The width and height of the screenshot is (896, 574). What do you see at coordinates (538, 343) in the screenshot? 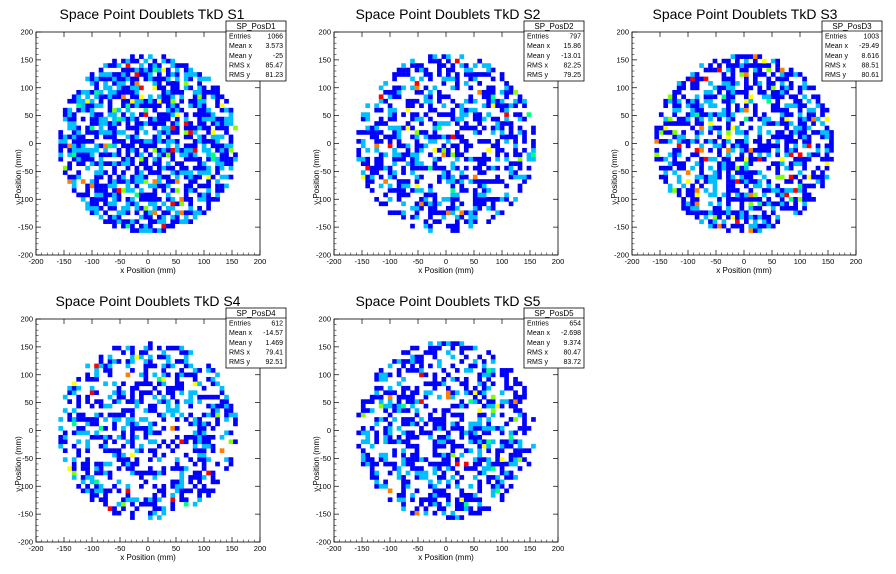
I see `stats-row-label: Mean y` at bounding box center [538, 343].